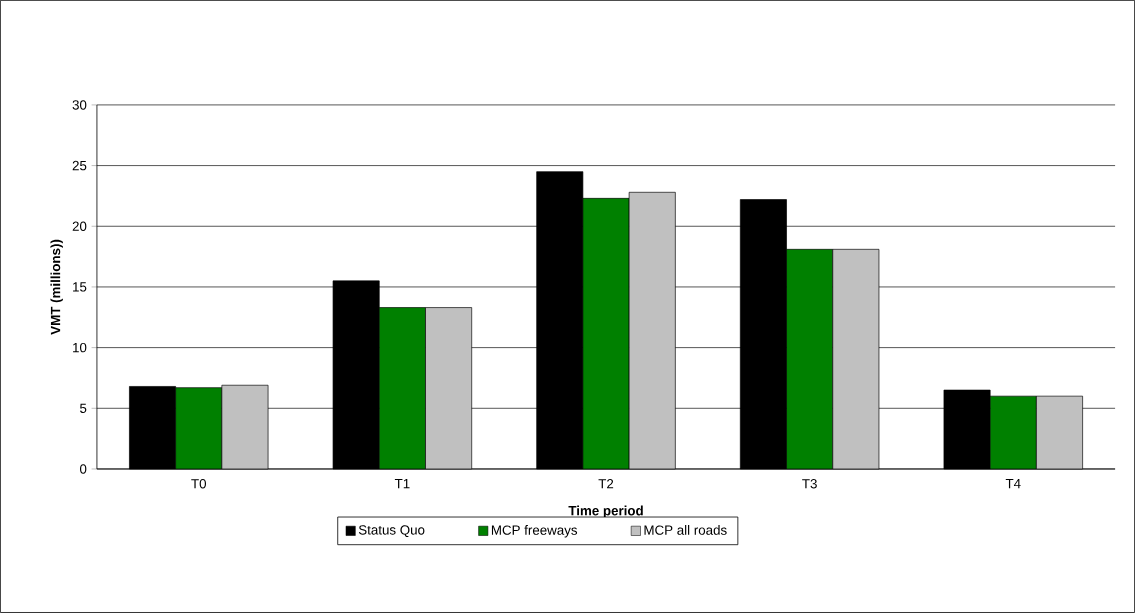  Describe the element at coordinates (1013, 484) in the screenshot. I see `x-tick-label: T4` at that location.